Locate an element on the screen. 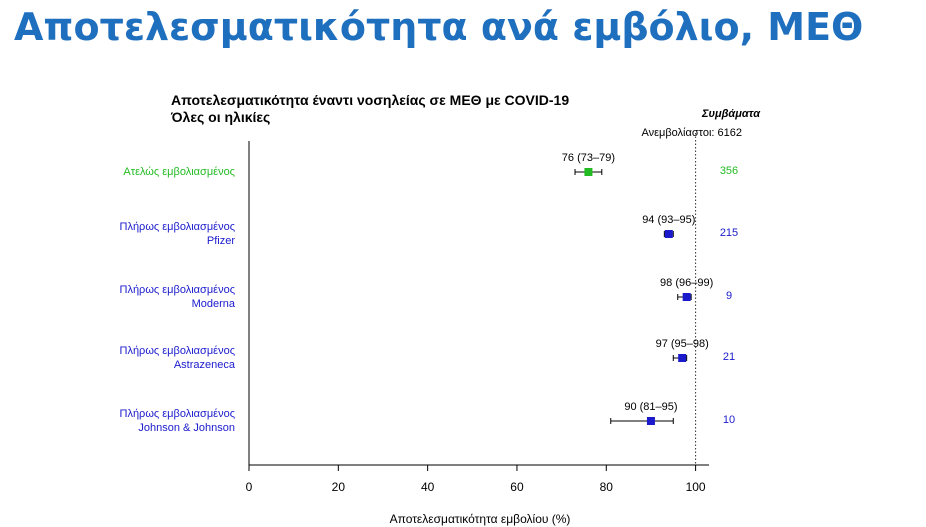 The height and width of the screenshot is (527, 926). x-axis-title: Αποτελεσματικότητα εμβολίου (%) is located at coordinates (480, 519).